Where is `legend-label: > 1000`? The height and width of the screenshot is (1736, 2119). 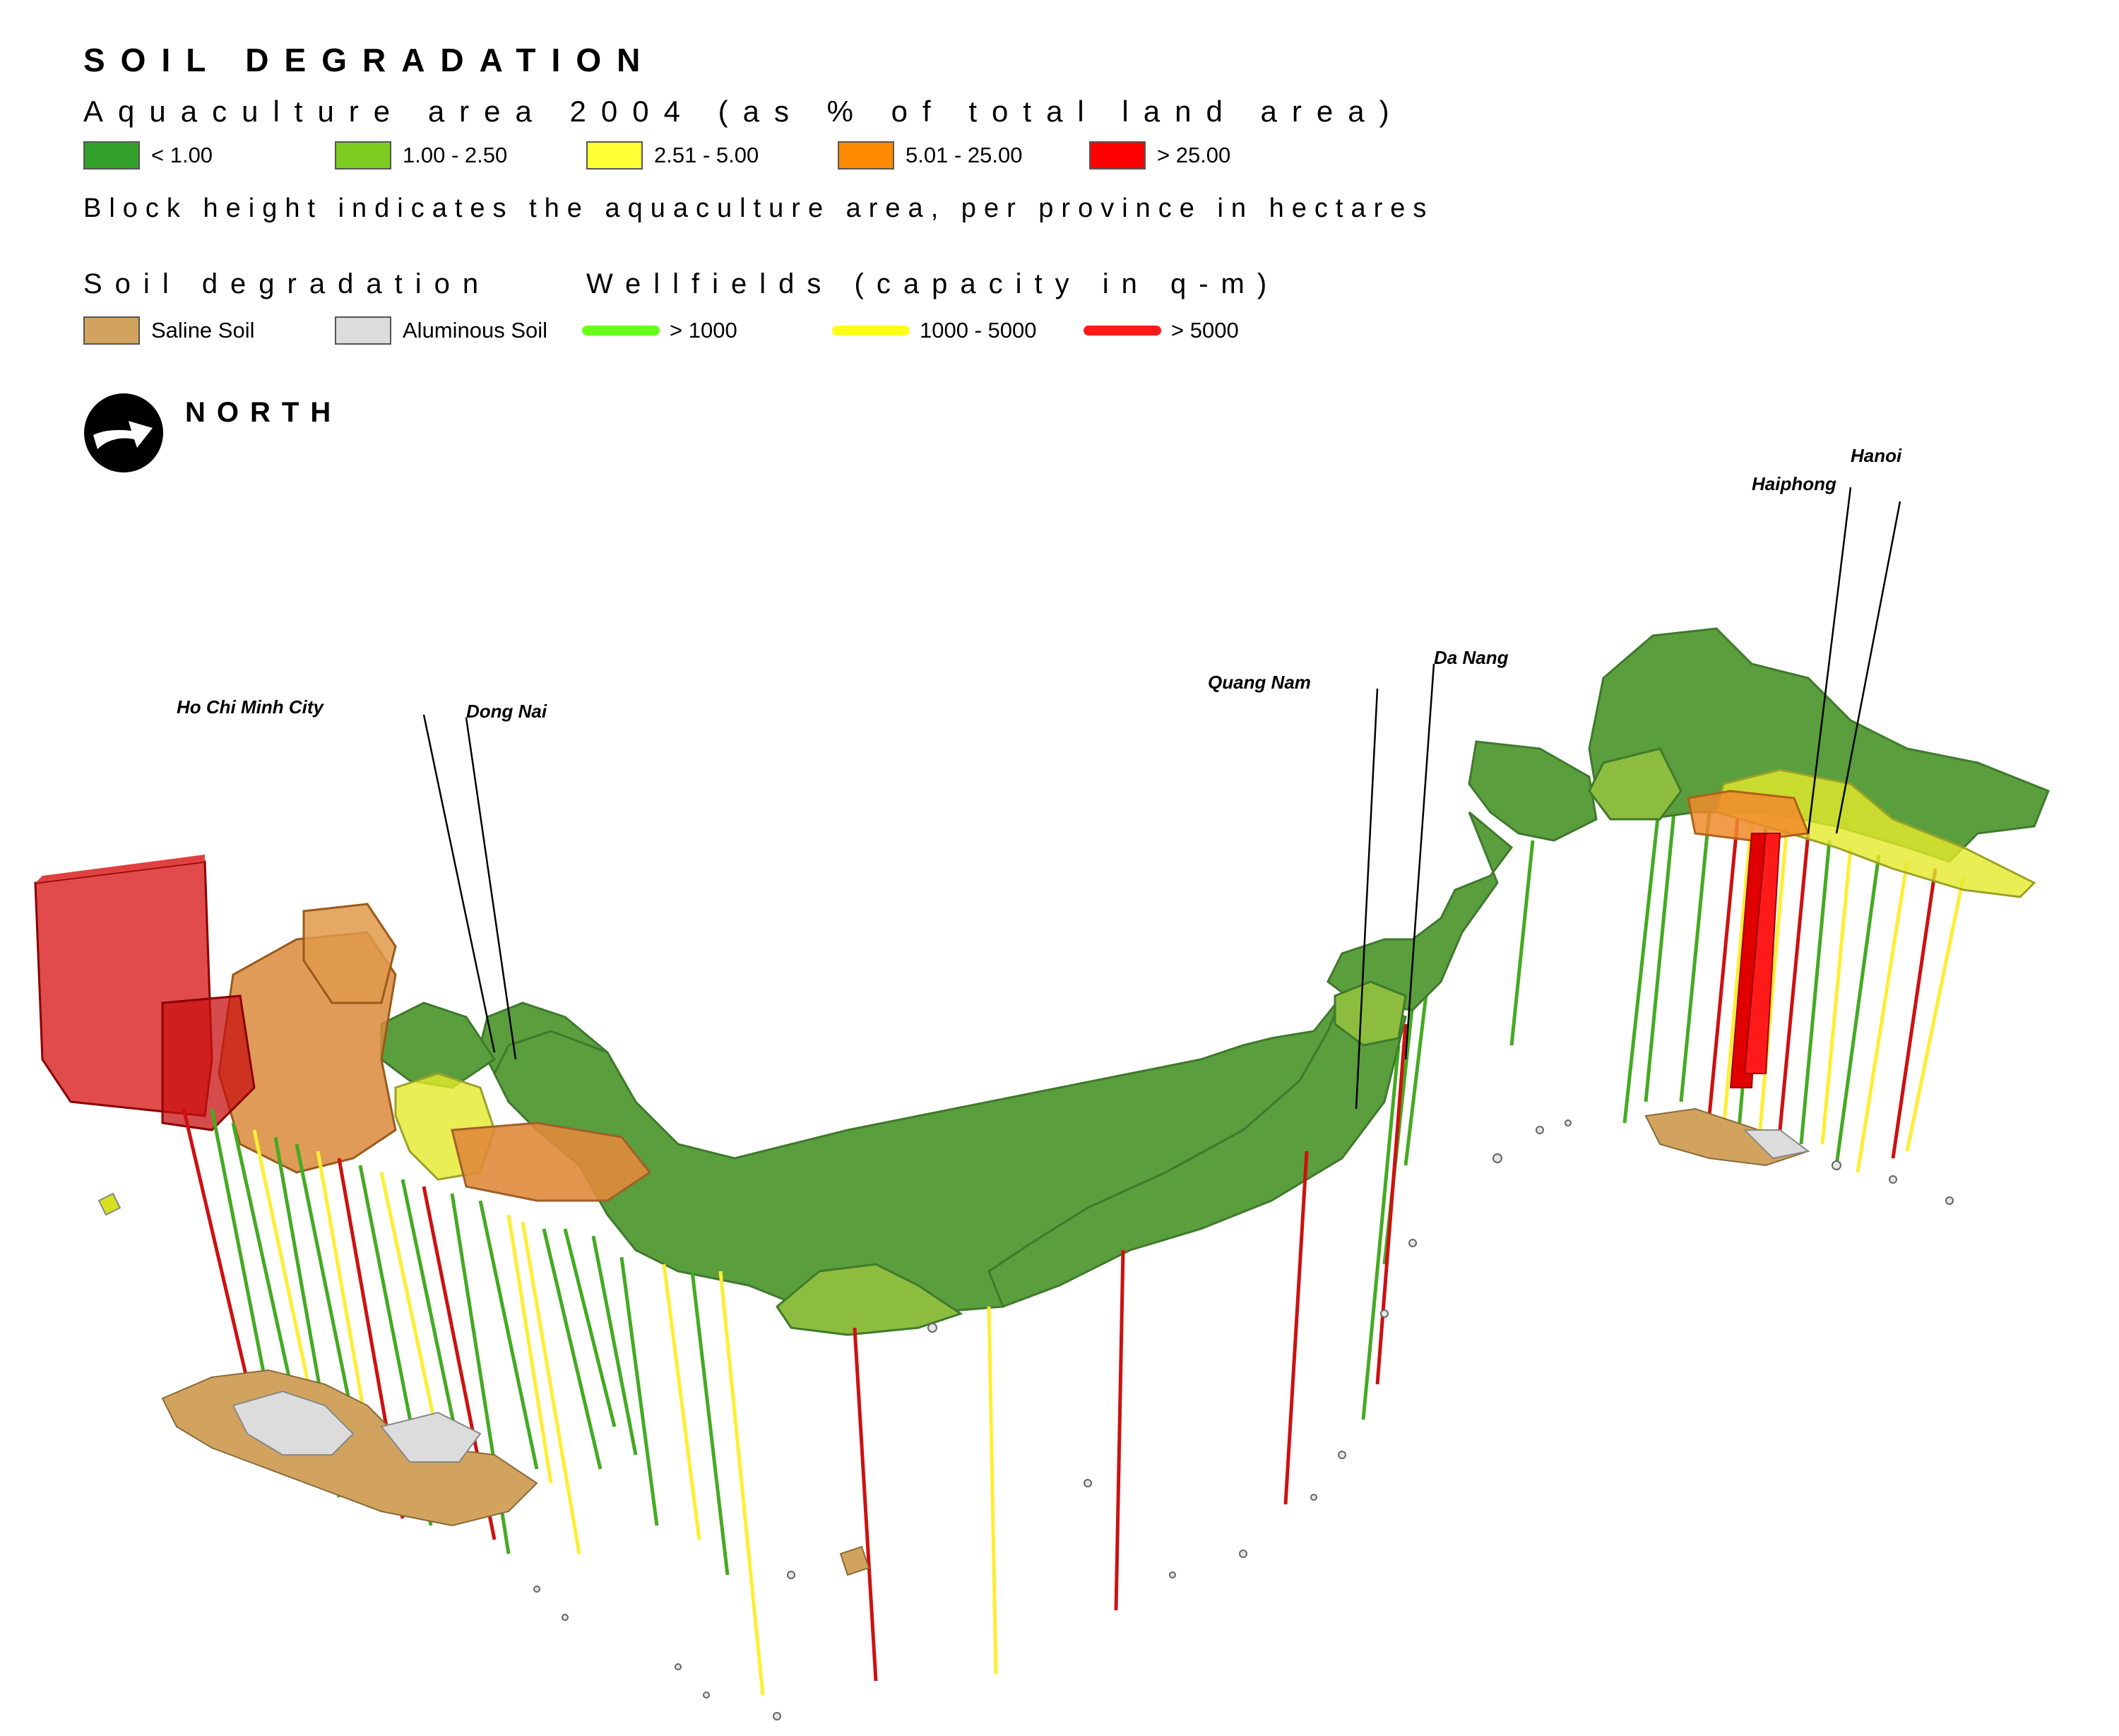
legend-label: > 1000 is located at coordinates (703, 330).